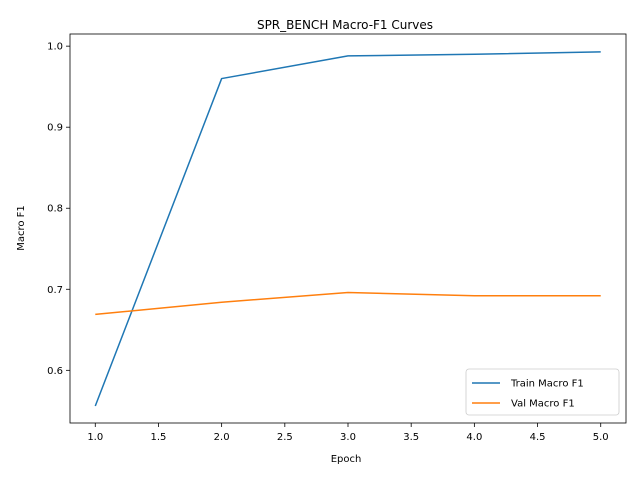 The height and width of the screenshot is (480, 640). What do you see at coordinates (547, 384) in the screenshot?
I see `legend-label: Train Macro F1` at bounding box center [547, 384].